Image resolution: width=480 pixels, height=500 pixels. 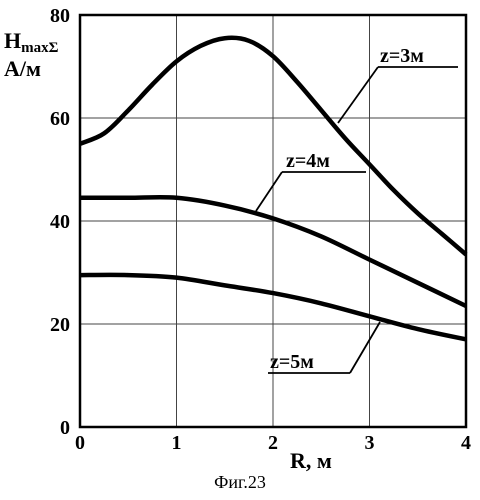 I want to click on x-axis-label: R, м, so click(x=311, y=460).